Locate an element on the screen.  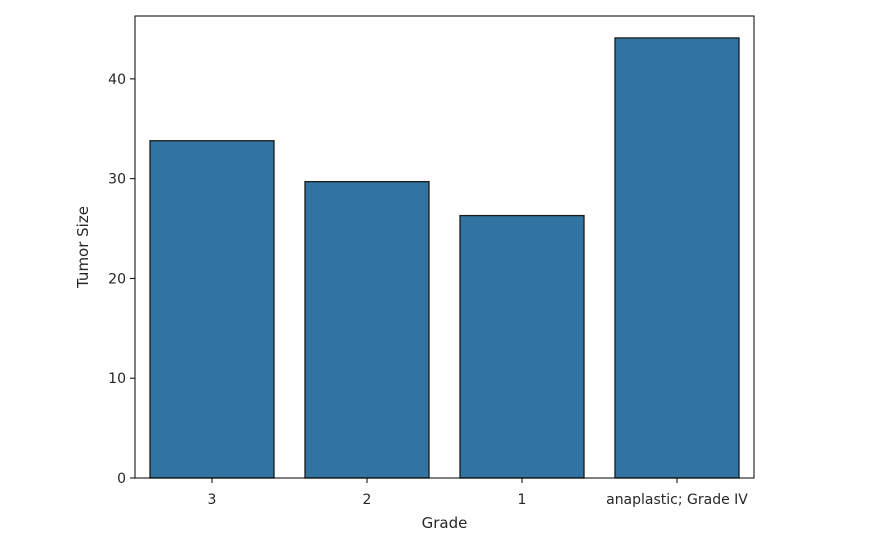
x-tick-label: anaplastic; Grade IV is located at coordinates (677, 500).